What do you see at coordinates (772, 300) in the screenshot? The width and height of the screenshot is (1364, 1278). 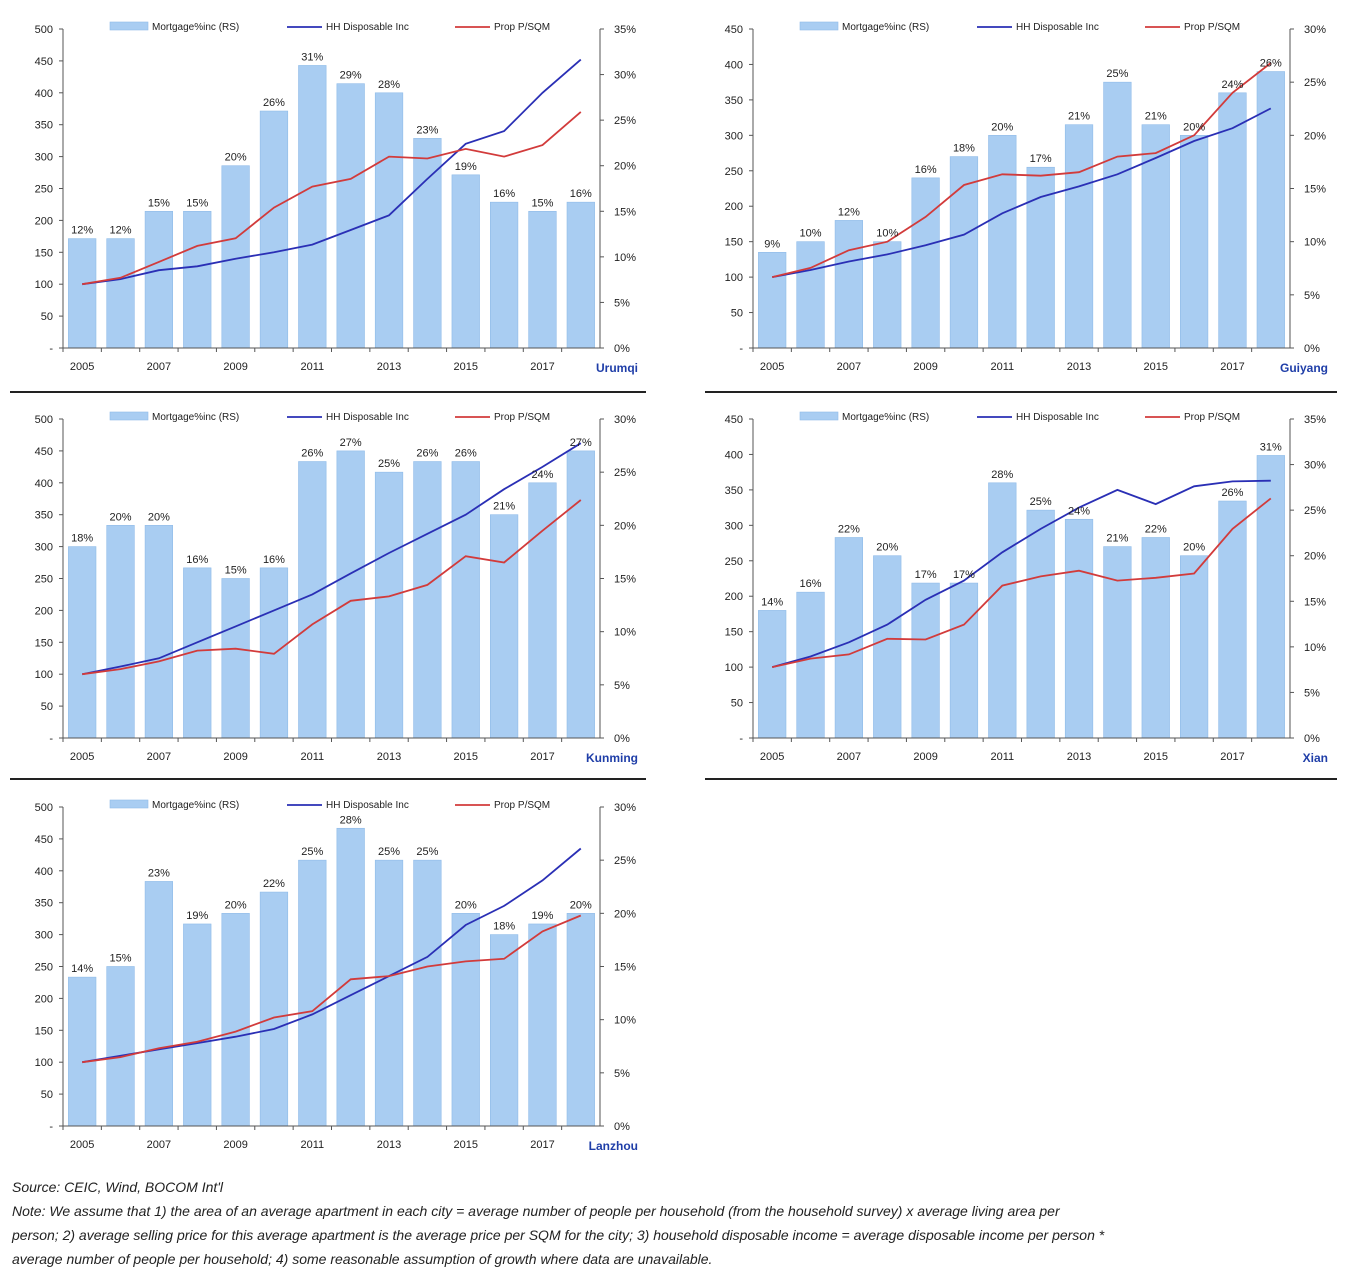 I see `guiyang-bar-2005` at bounding box center [772, 300].